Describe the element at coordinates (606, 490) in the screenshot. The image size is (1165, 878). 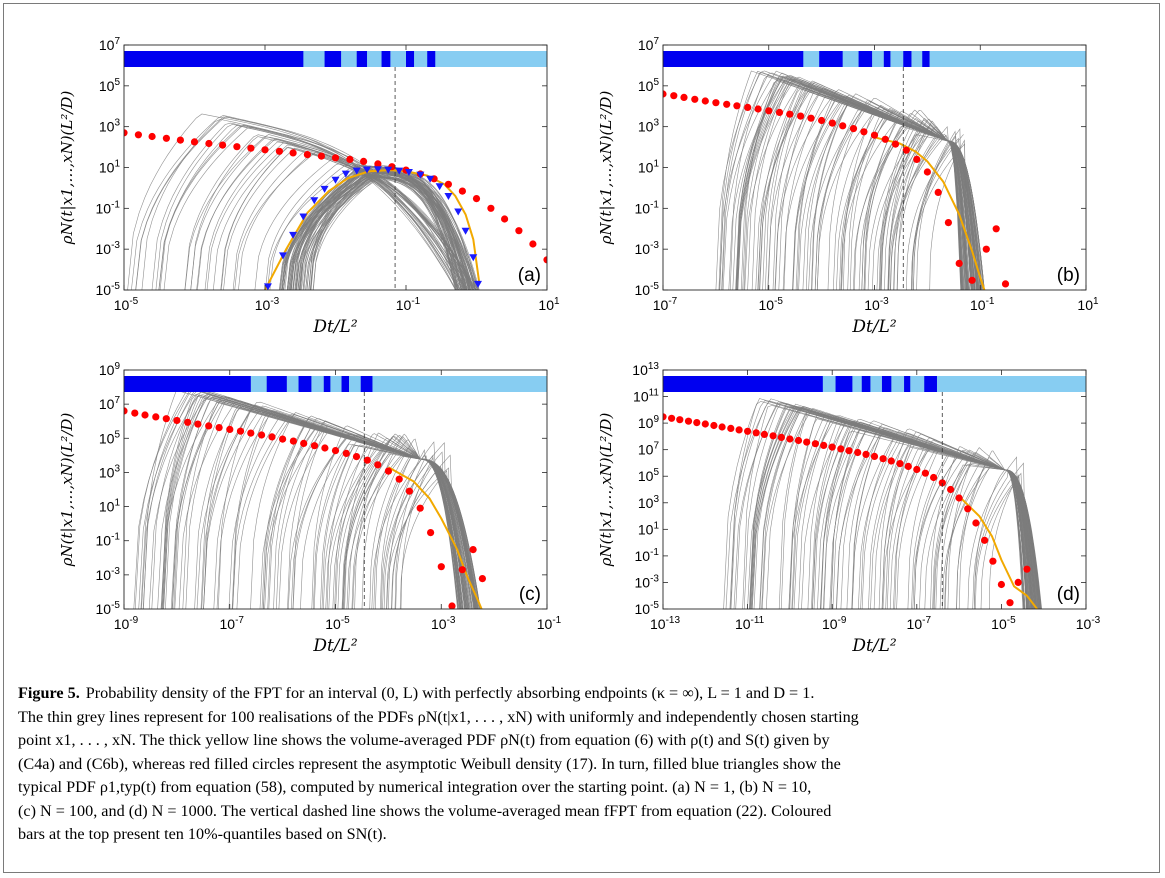
I see `y-axis-label: ρN(t|x1,…,xN)(L²/D)` at that location.